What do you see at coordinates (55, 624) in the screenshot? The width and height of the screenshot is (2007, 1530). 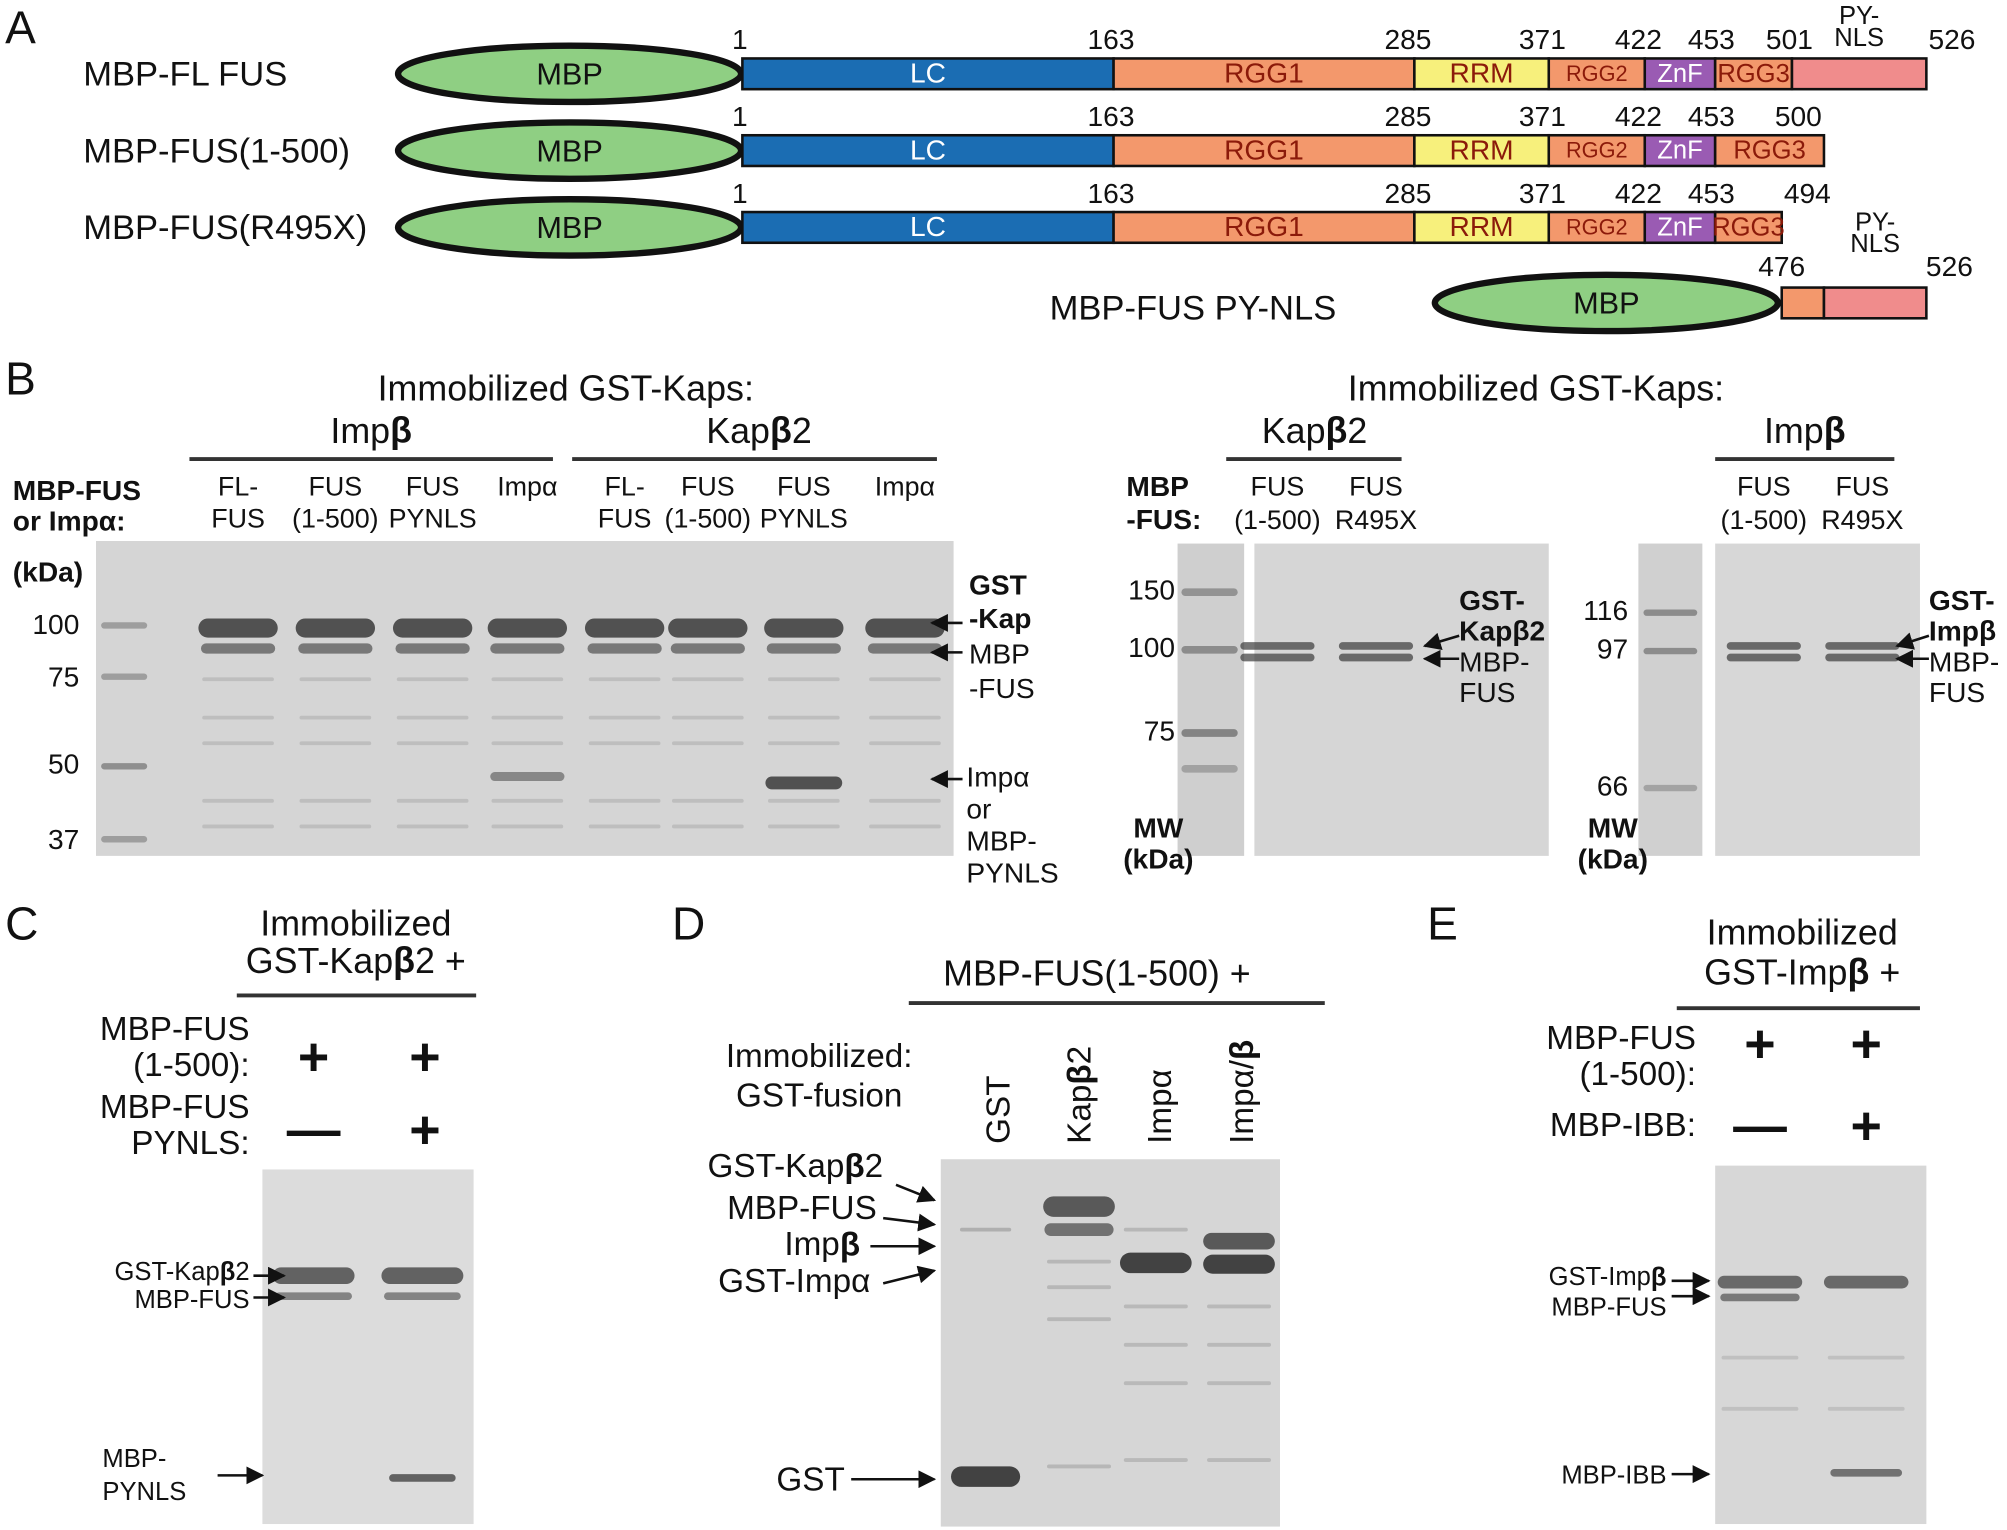 I see `marker-label: 100` at bounding box center [55, 624].